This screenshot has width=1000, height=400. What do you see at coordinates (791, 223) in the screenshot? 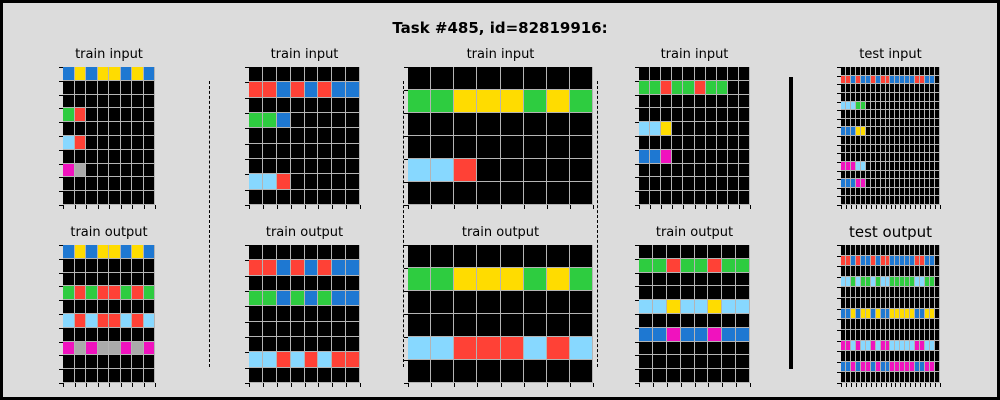
I see `separator-solid` at bounding box center [791, 223].